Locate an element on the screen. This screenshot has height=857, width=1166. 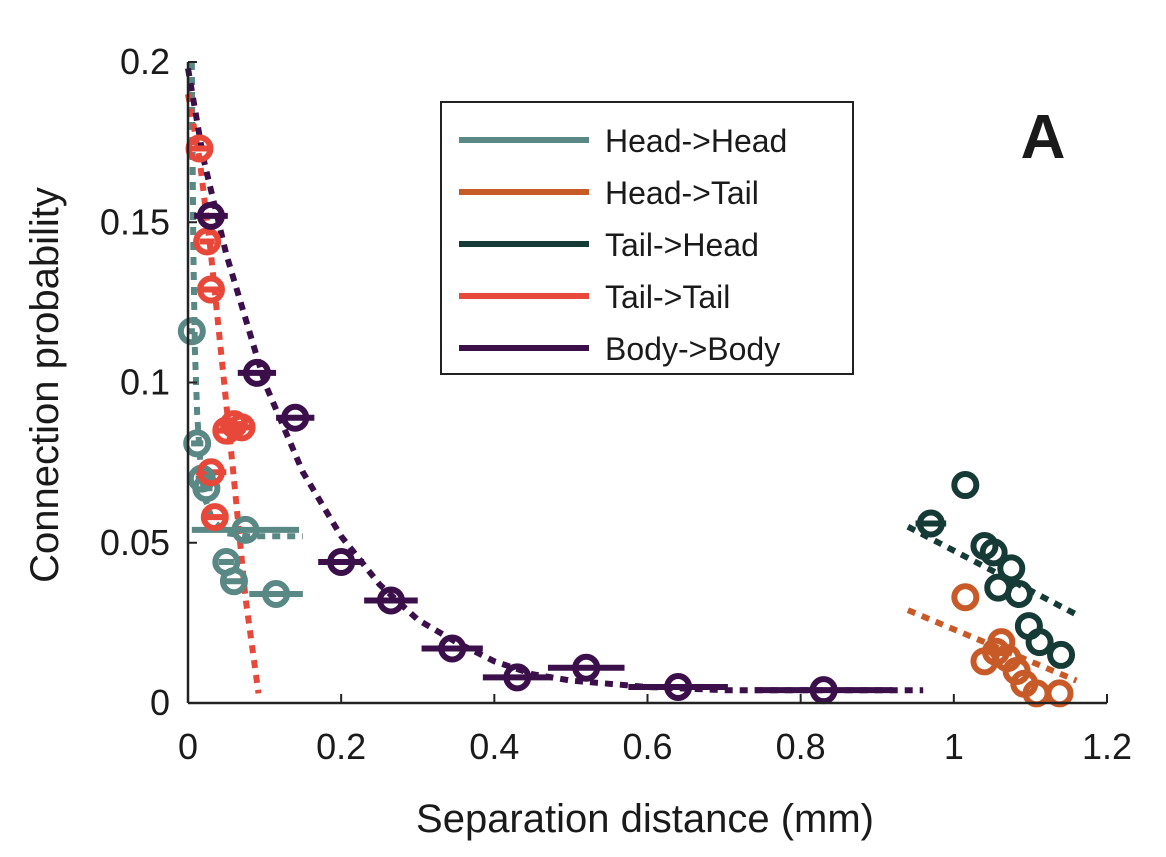
y-tick-label: 0.1 is located at coordinates (145, 382).